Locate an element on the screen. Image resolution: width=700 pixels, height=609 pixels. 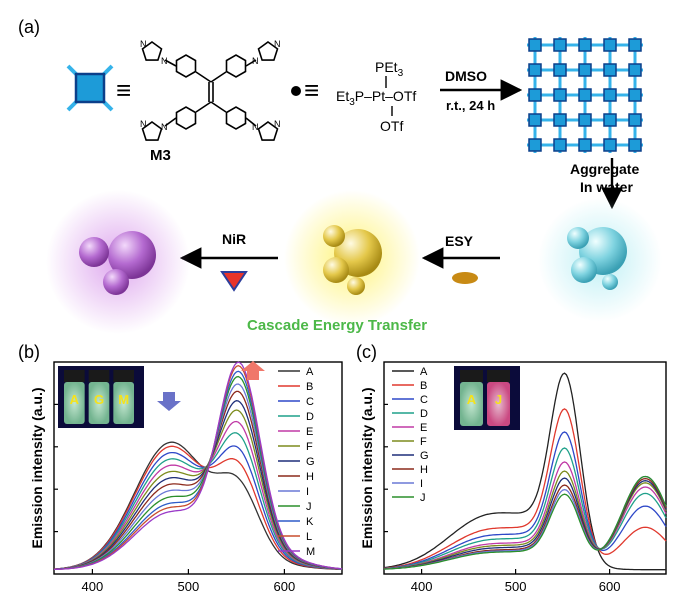
legend-label-B: B is located at coordinates (423, 386).